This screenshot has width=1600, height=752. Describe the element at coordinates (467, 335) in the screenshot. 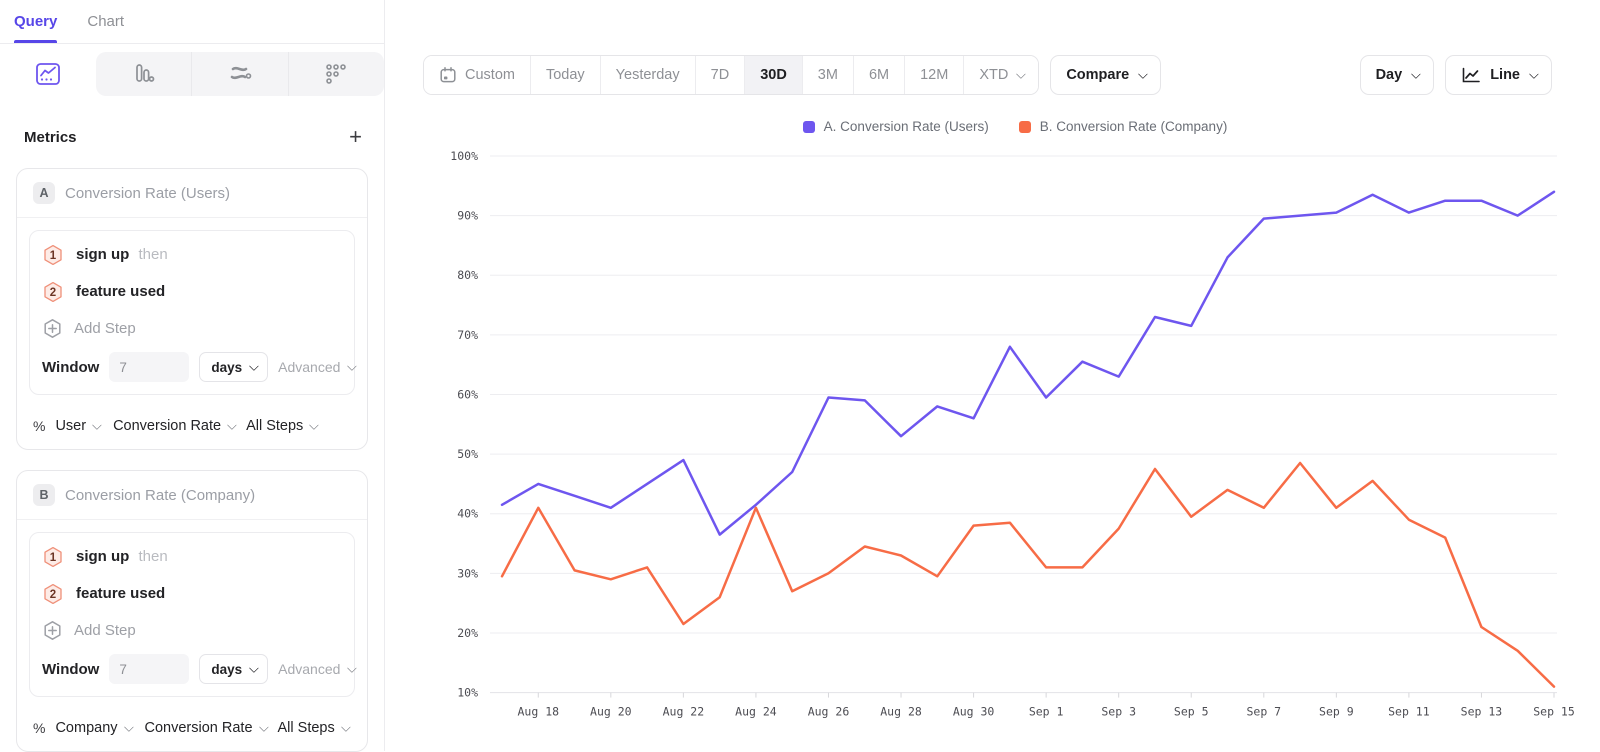

I see `svg-text: 70%` at that location.